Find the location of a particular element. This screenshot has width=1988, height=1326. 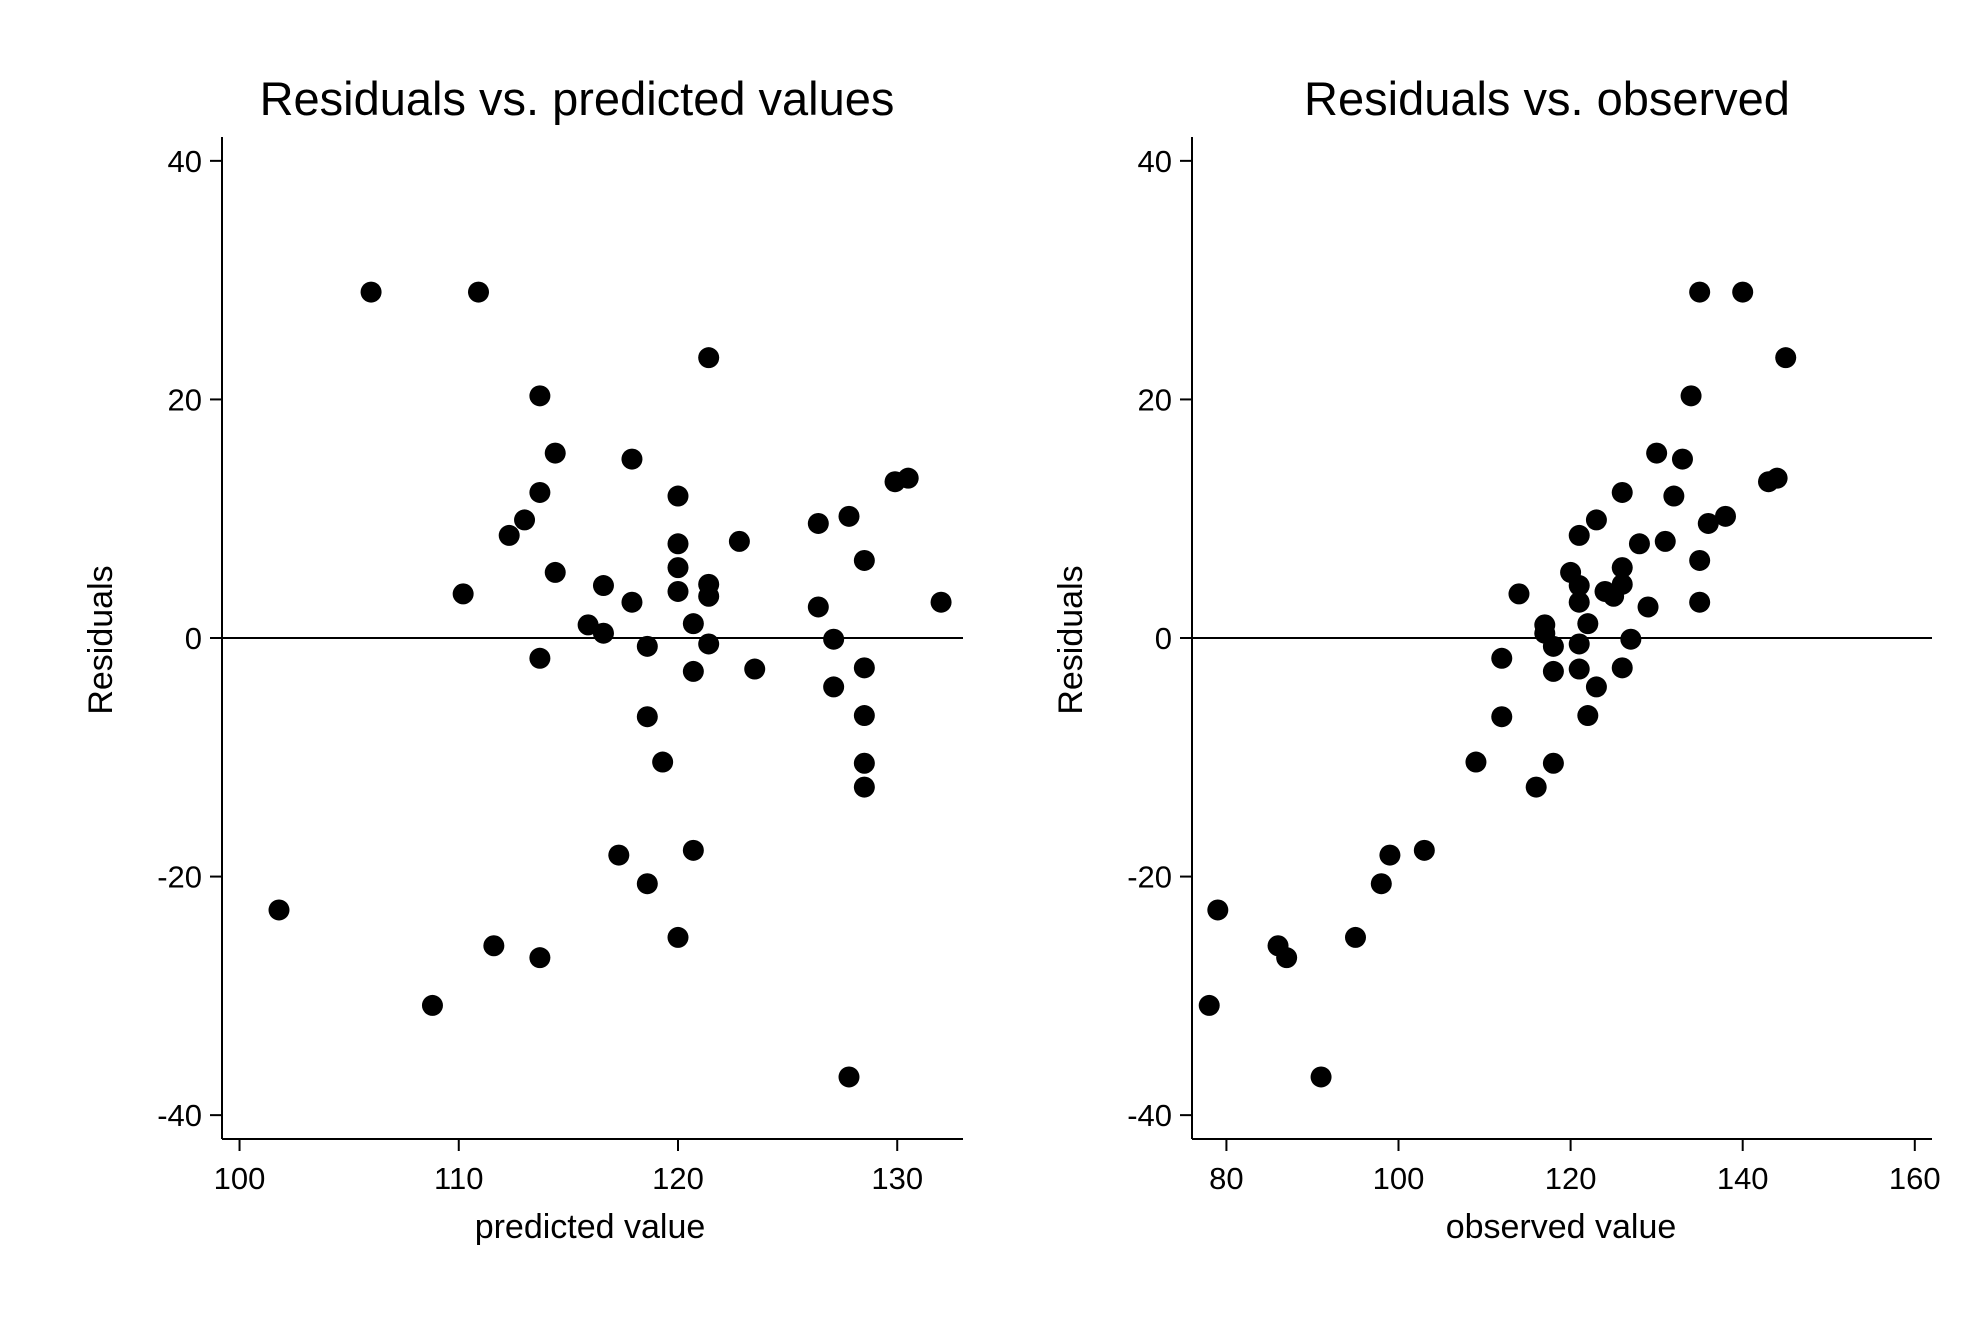

panel-left-y-tick-label: 40 is located at coordinates (185, 161).